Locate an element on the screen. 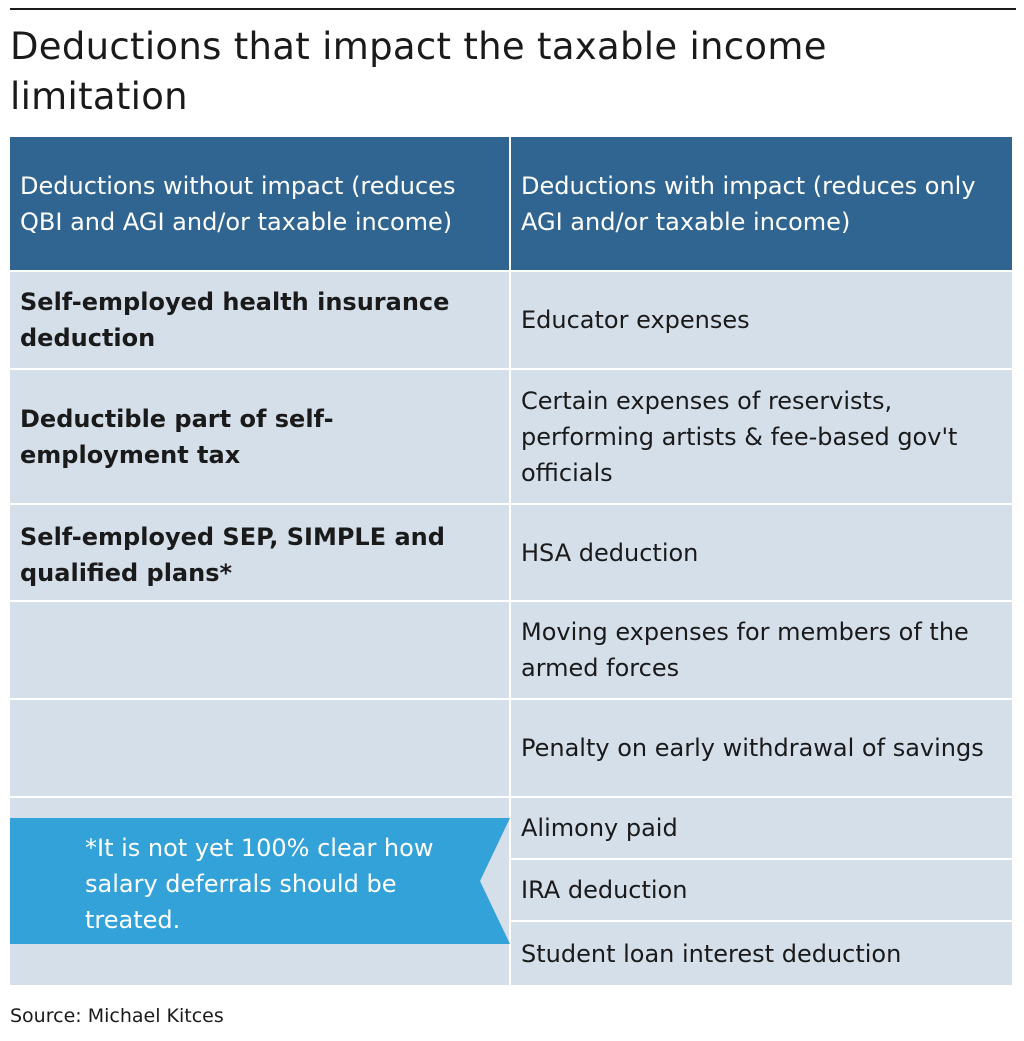 The width and height of the screenshot is (1024, 1041). table-cell: HSA deduction is located at coordinates (761, 552).